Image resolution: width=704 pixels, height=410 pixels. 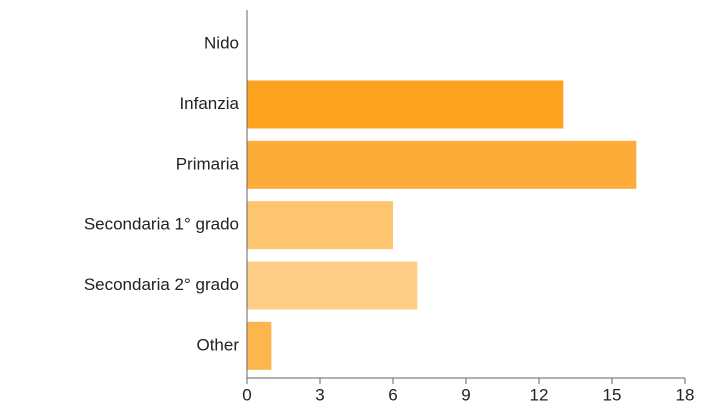 What do you see at coordinates (209, 103) in the screenshot?
I see `y-tick-label: Infanzia` at bounding box center [209, 103].